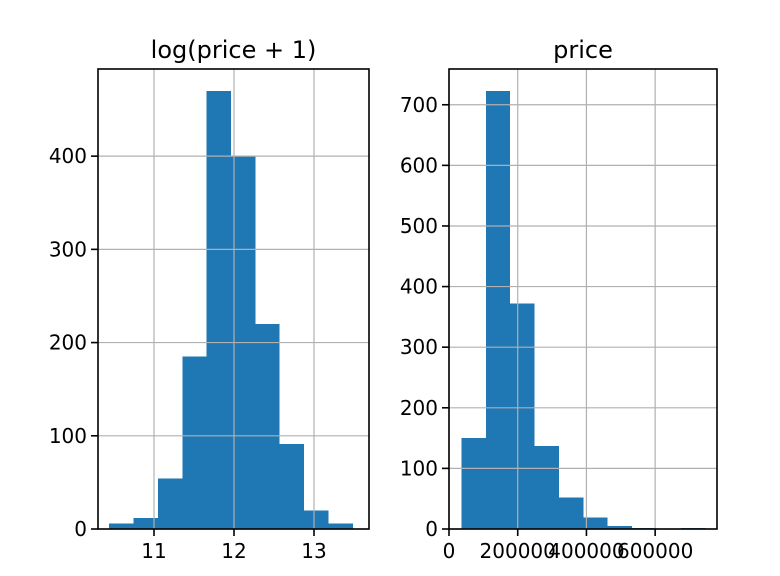 The width and height of the screenshot is (780, 576). I want to click on x-tick-label: 11, so click(153, 551).